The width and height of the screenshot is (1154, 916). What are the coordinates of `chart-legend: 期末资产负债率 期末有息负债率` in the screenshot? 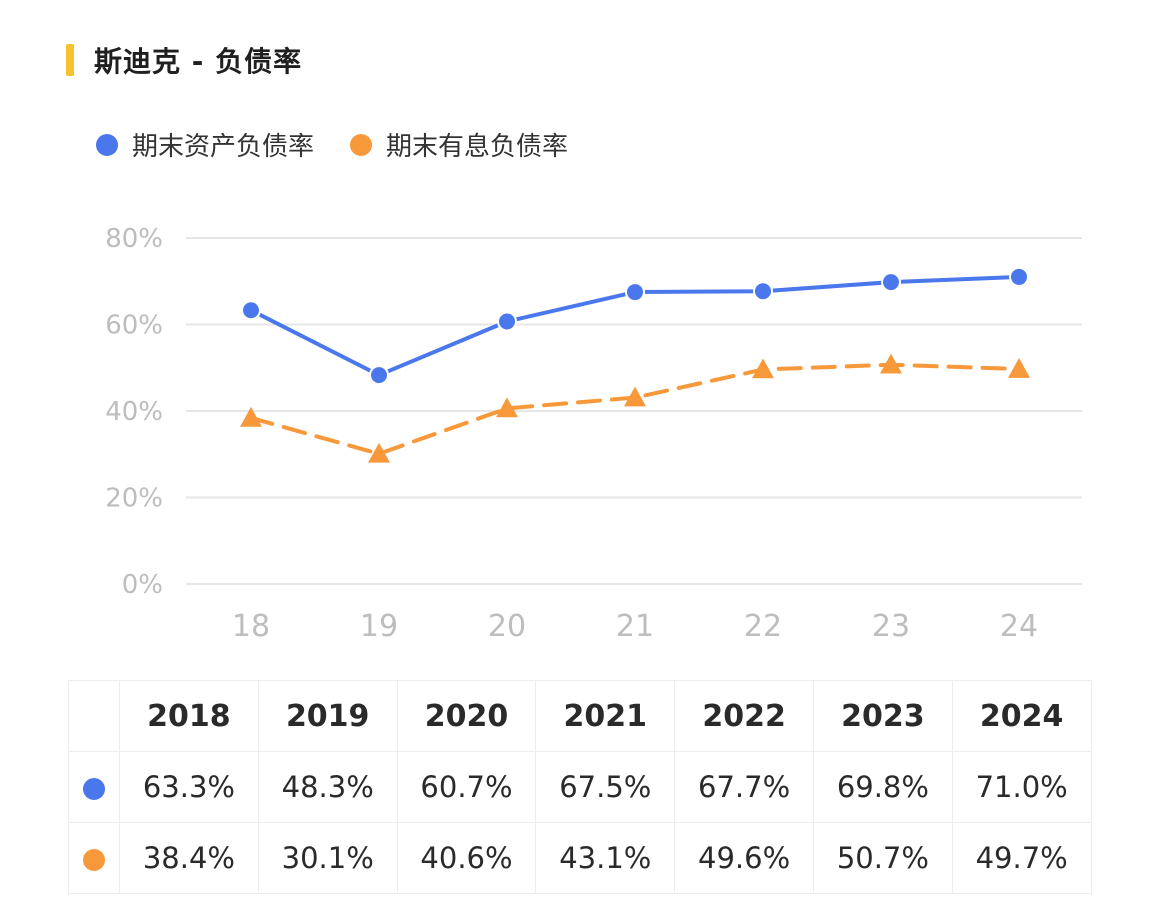 It's located at (350, 144).